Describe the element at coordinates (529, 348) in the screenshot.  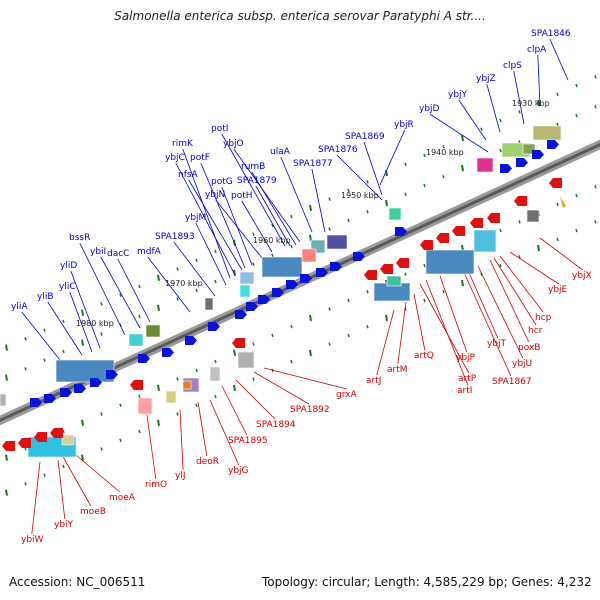
I see `reverse-gene-label: poxB` at that location.